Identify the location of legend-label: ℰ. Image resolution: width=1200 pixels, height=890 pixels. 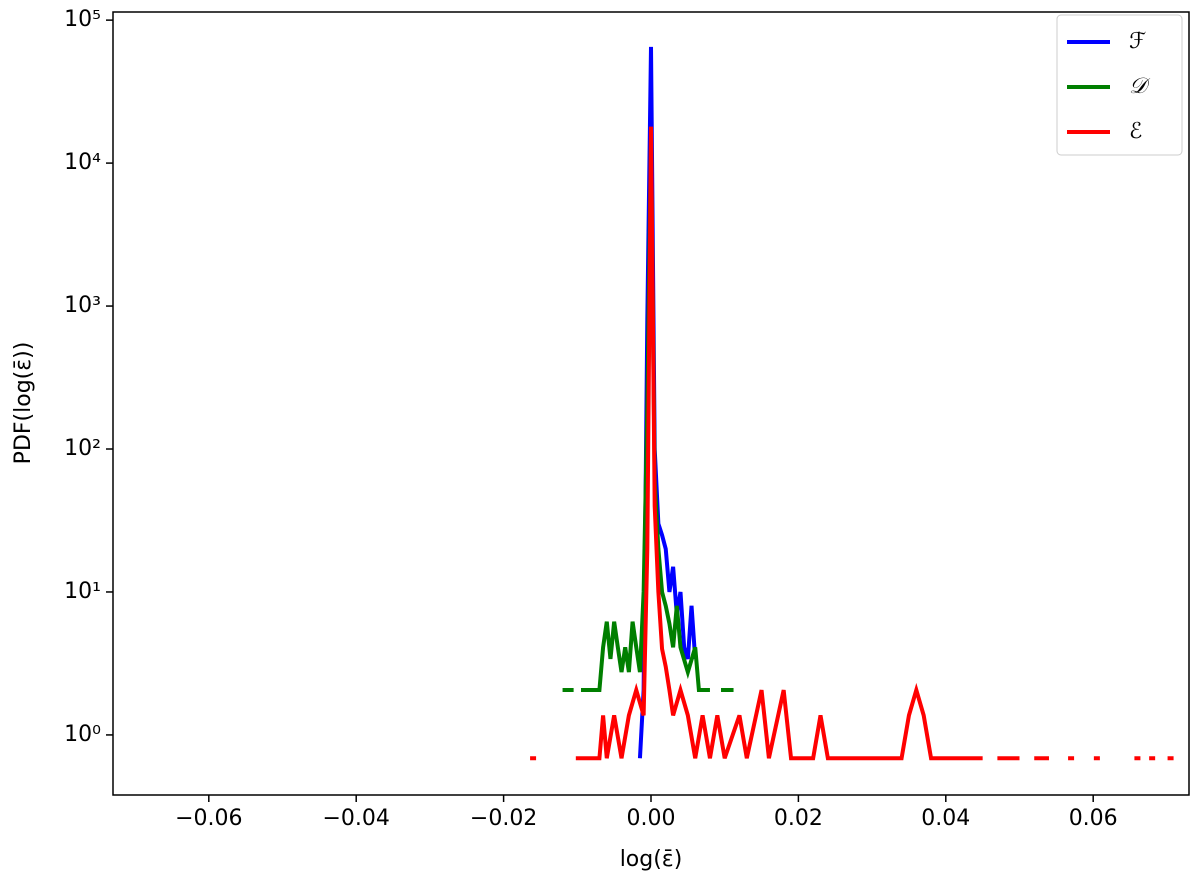
(1135, 131).